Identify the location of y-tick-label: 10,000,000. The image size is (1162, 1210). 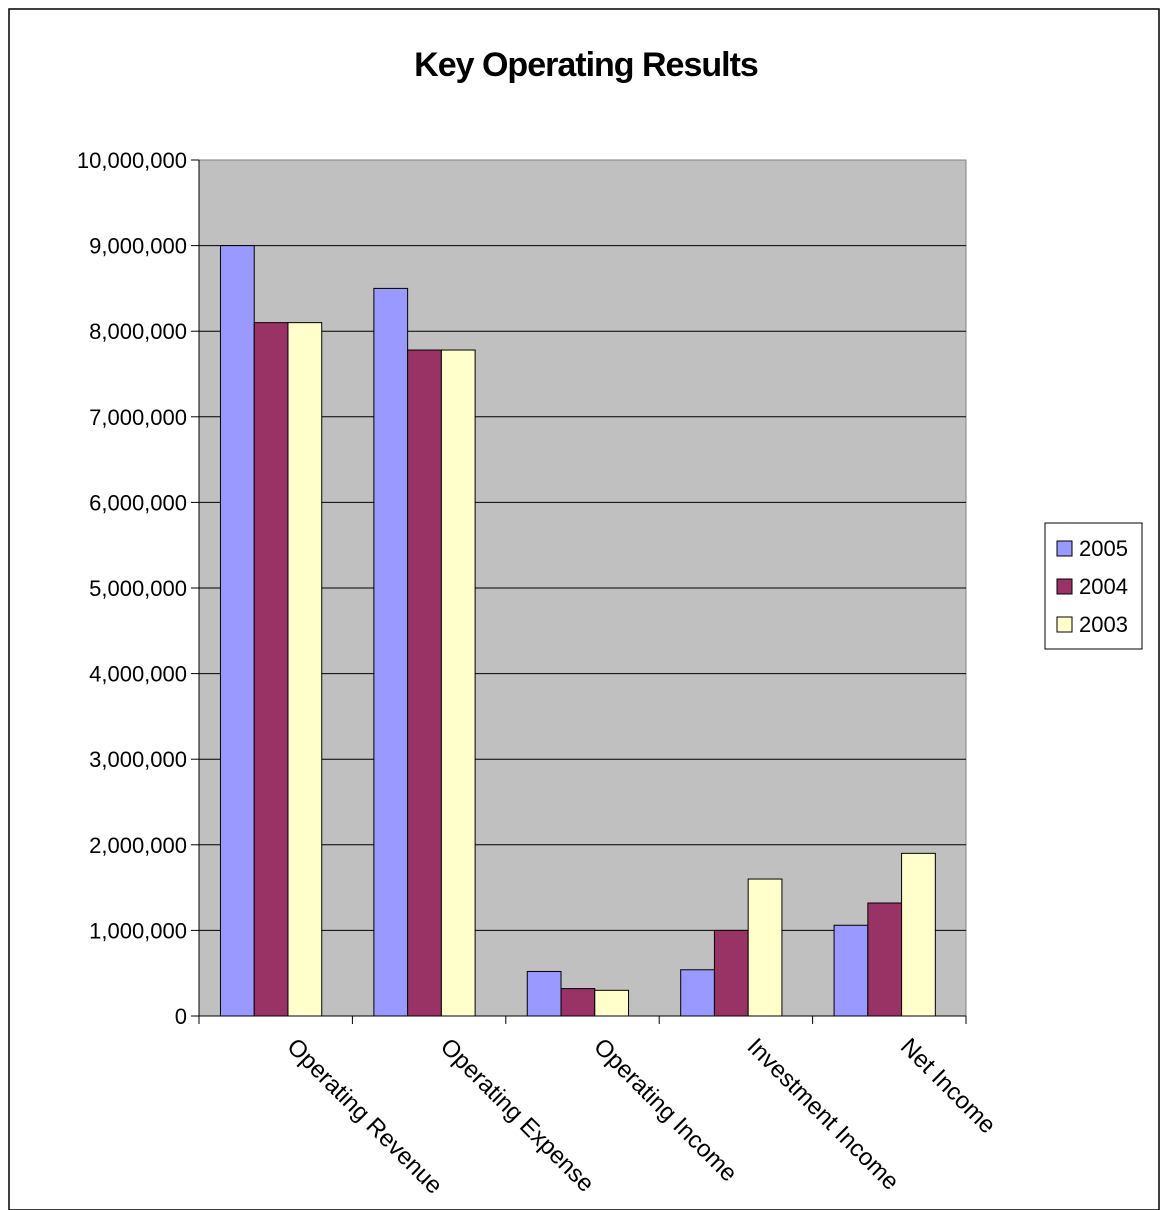
(132, 160).